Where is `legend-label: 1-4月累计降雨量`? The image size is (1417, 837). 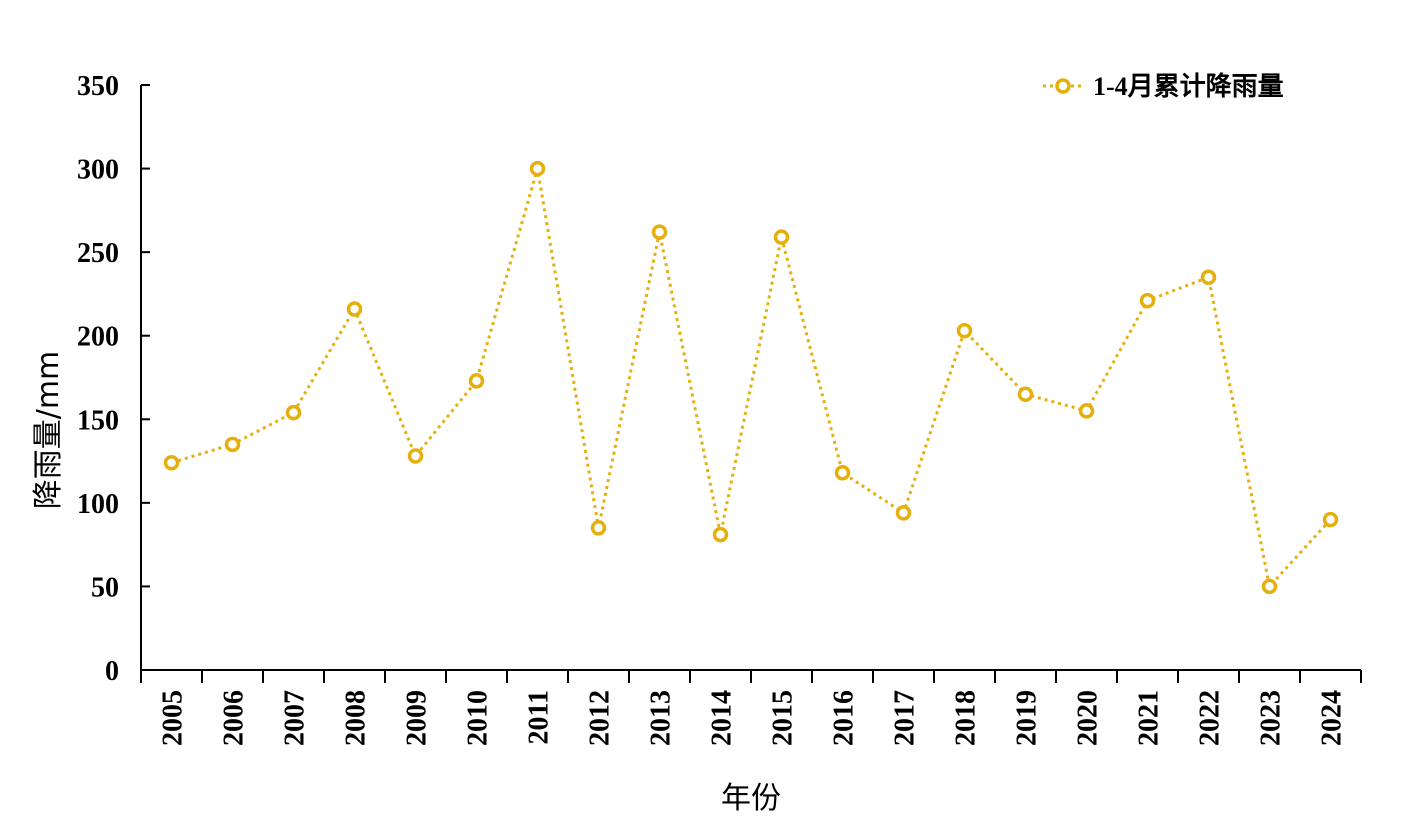 legend-label: 1-4月累计降雨量 is located at coordinates (1188, 86).